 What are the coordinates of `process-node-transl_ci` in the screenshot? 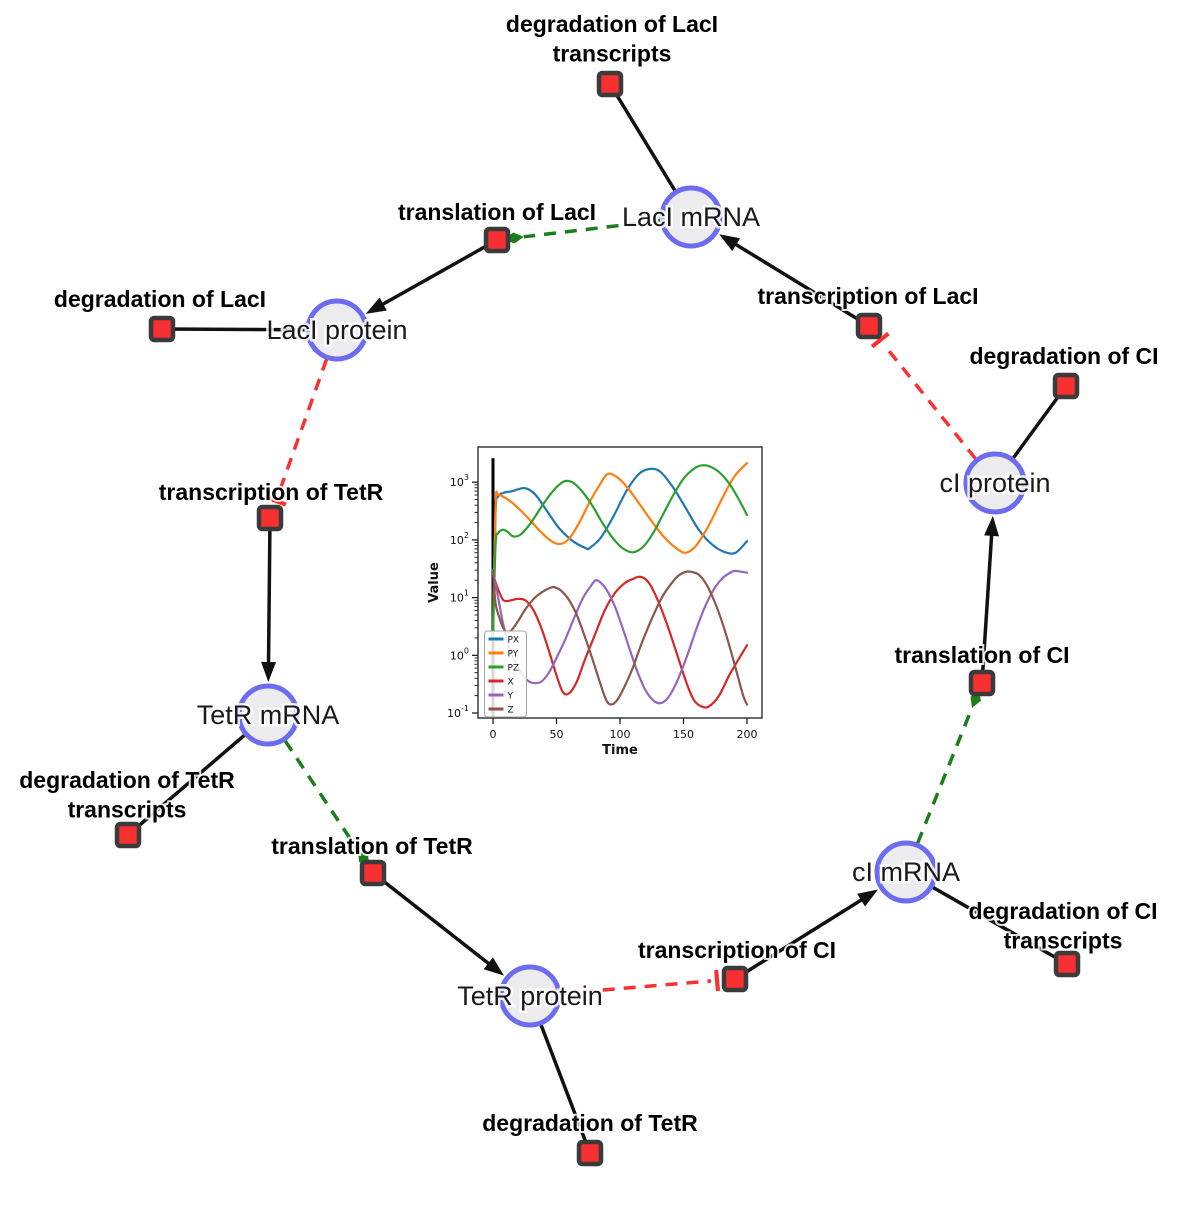 It's located at (982, 683).